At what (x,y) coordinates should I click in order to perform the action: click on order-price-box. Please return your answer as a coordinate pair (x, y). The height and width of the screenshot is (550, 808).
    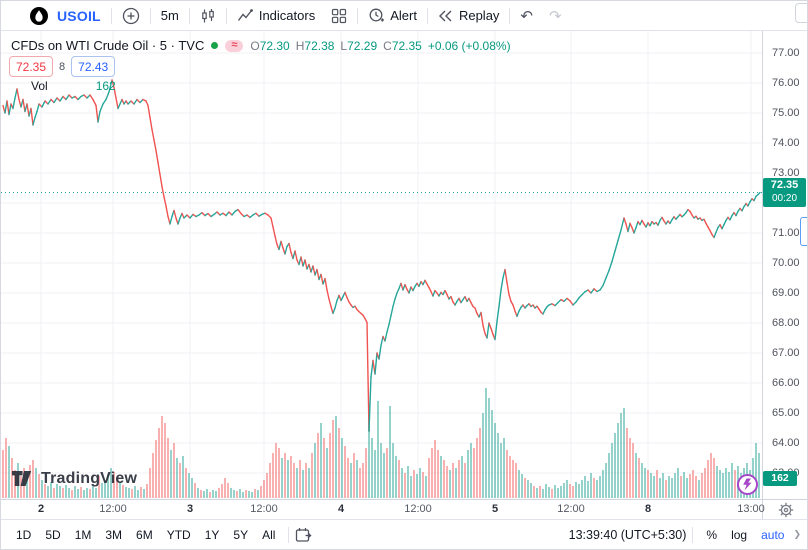
    Looking at the image, I should click on (803, 231).